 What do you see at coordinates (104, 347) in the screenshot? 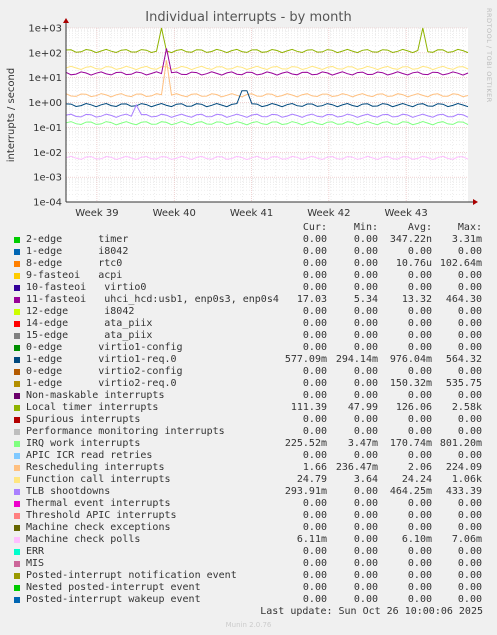
I see `legend-label: 0-edge virtio1-config` at bounding box center [104, 347].